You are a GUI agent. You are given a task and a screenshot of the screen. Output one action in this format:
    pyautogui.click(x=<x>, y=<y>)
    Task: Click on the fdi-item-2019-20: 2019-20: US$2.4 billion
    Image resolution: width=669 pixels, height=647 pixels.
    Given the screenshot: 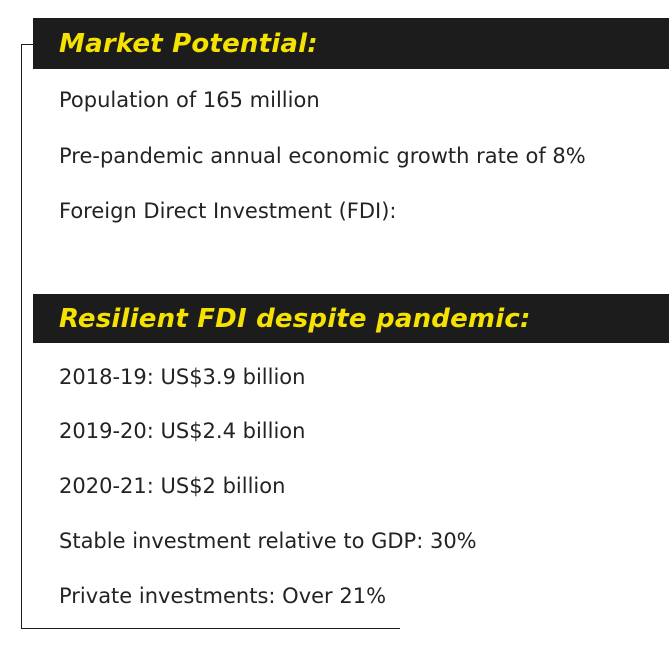 What is the action you would take?
    pyautogui.click(x=182, y=431)
    